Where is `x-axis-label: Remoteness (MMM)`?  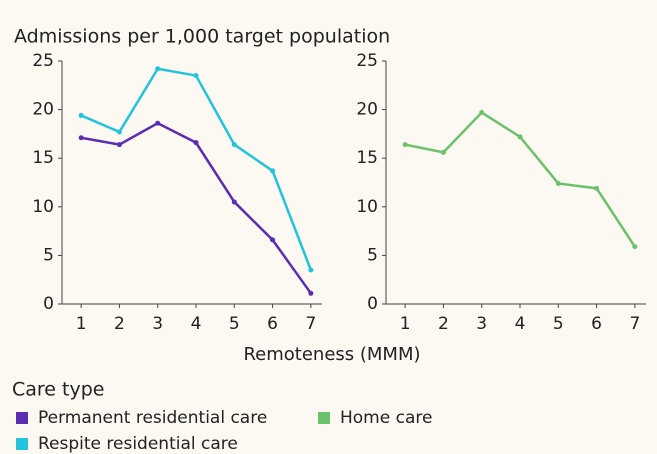
x-axis-label: Remoteness (MMM) is located at coordinates (331, 354).